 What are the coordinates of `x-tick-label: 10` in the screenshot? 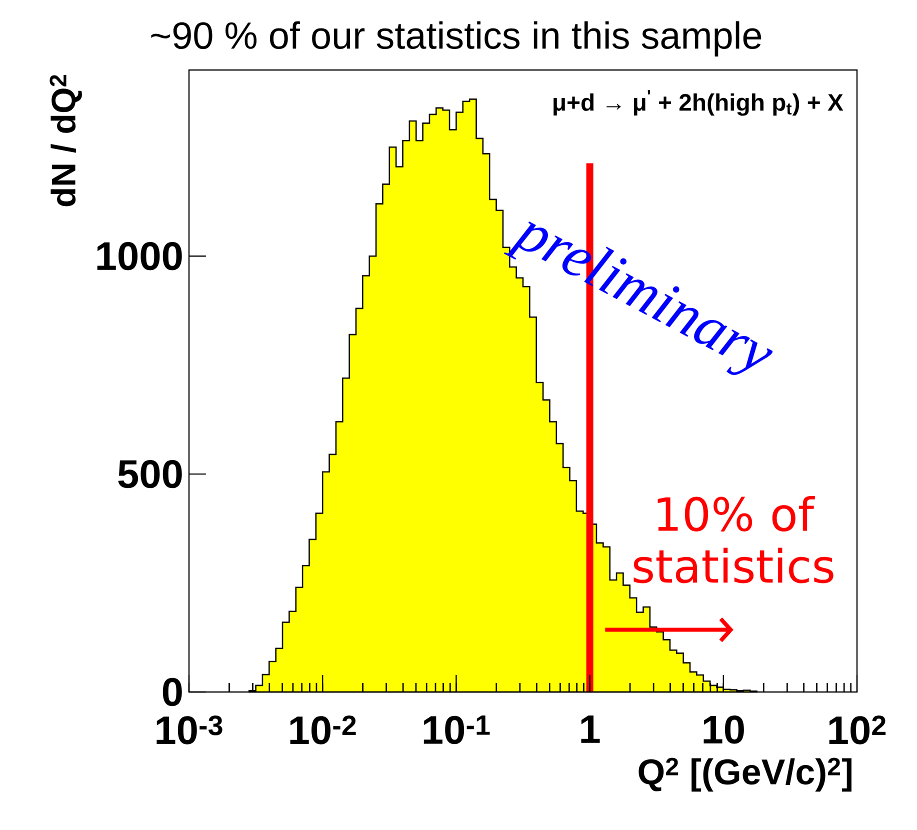 It's located at (724, 730).